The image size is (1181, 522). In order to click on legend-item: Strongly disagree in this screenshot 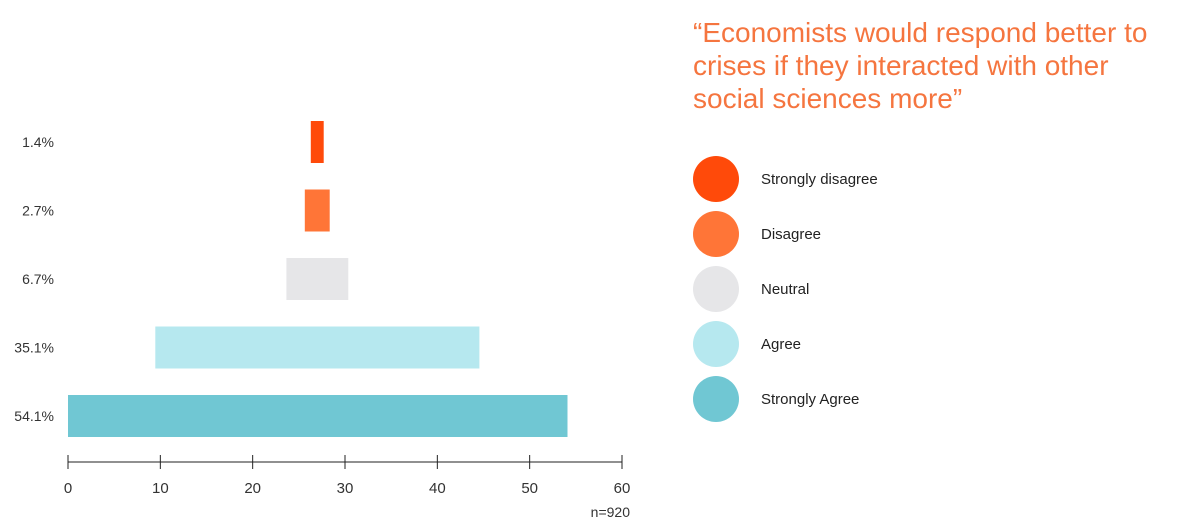, I will do `click(785, 179)`.